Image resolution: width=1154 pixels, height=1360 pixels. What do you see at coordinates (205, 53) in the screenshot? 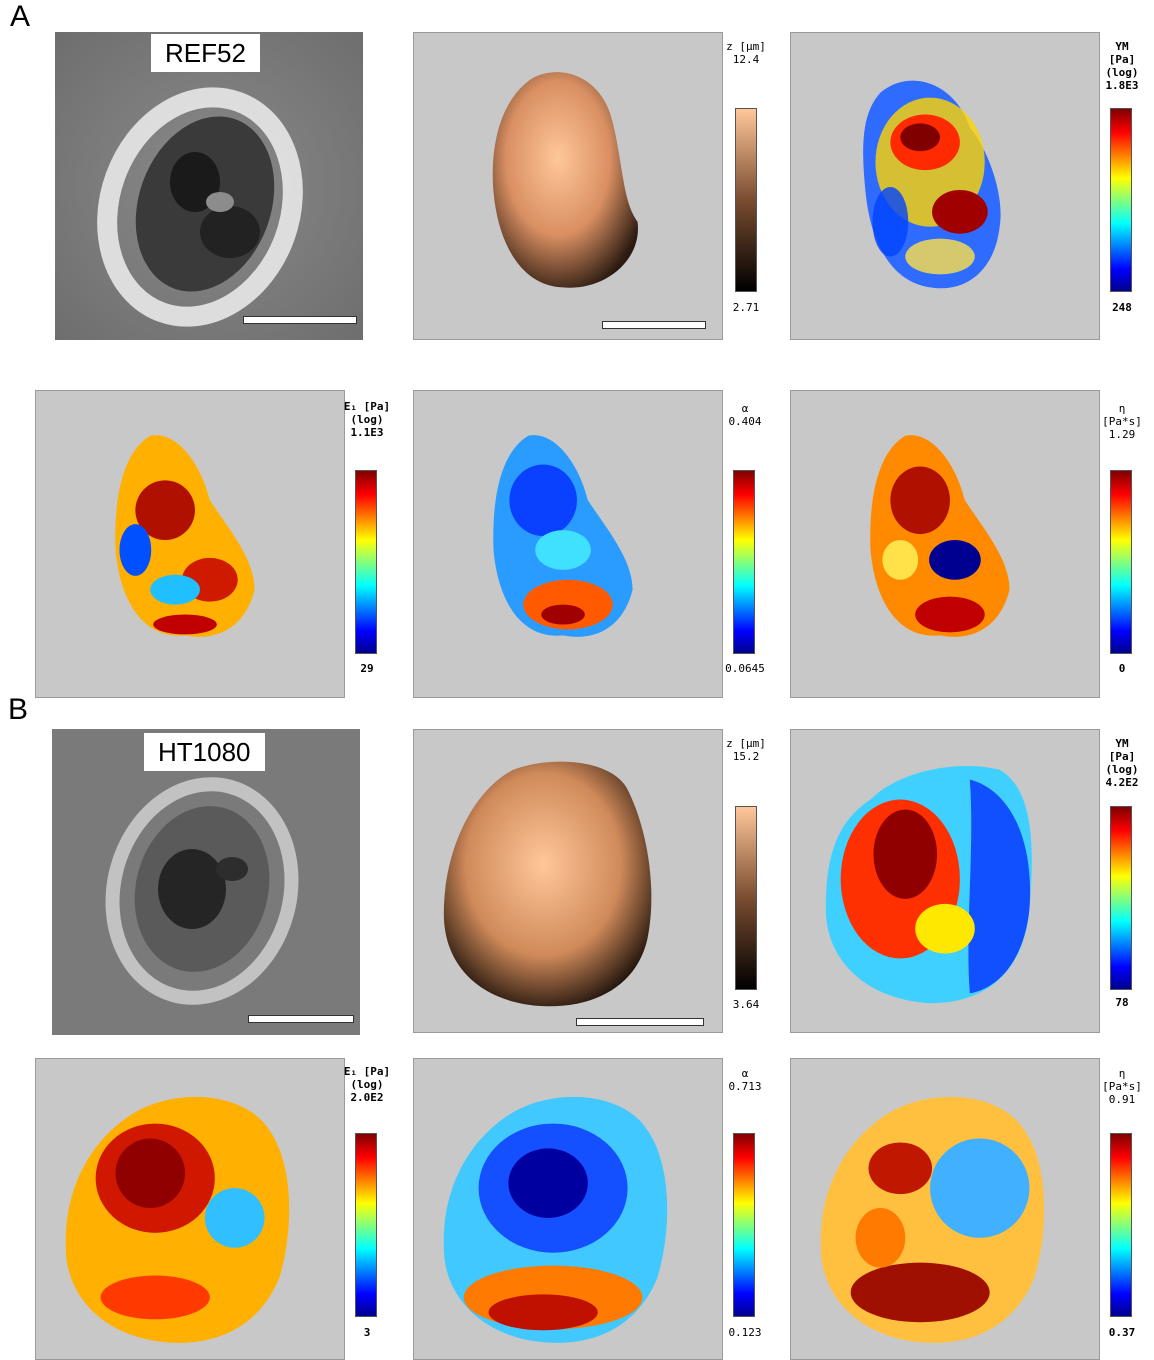
I see `cell-line-label: REF52` at bounding box center [205, 53].